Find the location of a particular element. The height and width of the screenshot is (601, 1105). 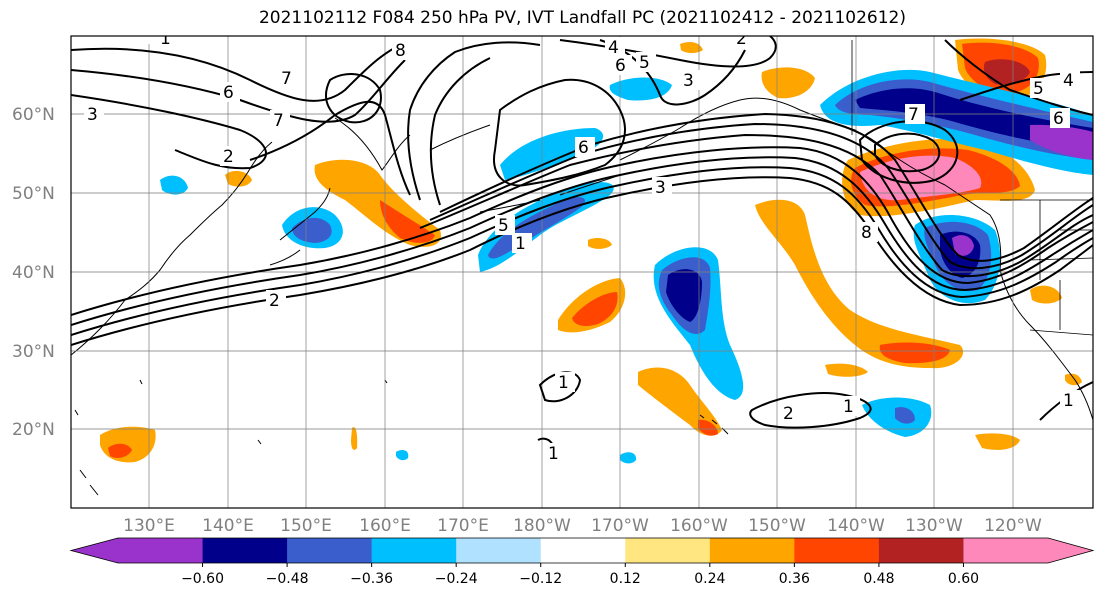

colorbar-tick-label: 0.60 is located at coordinates (963, 579).